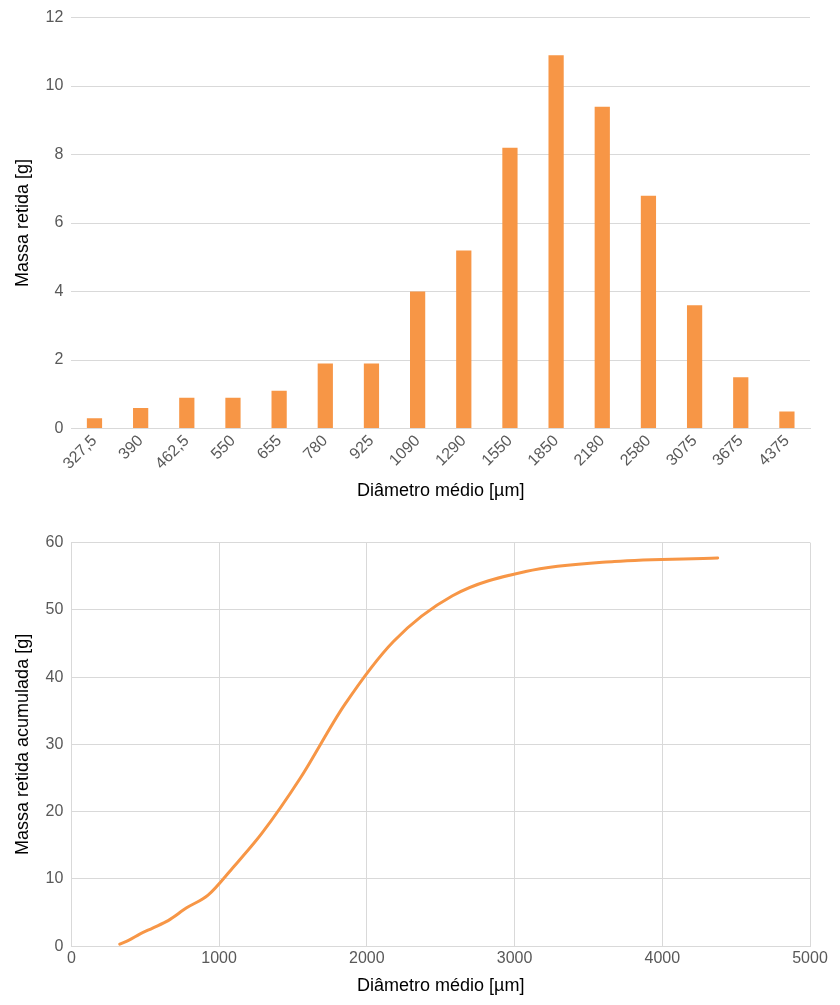  Describe the element at coordinates (367, 958) in the screenshot. I see `x-tick-label: 2000` at that location.